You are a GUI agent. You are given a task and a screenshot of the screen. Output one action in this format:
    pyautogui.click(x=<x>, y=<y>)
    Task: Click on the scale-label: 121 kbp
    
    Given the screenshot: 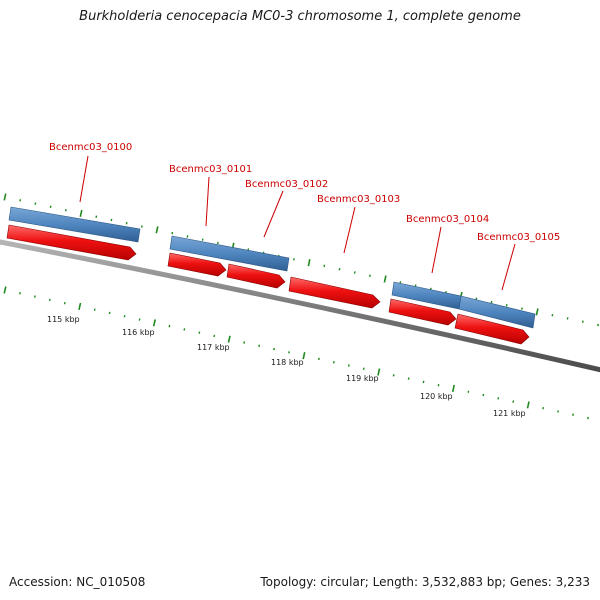 What is the action you would take?
    pyautogui.click(x=509, y=413)
    